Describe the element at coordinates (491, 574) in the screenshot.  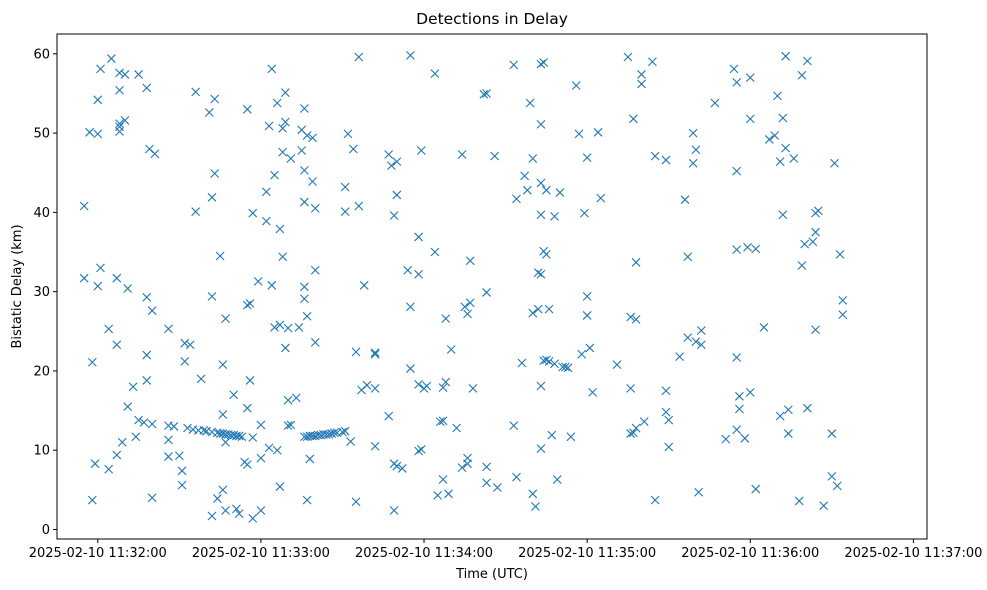
I see `x-axis-label: Time (UTC)` at that location.